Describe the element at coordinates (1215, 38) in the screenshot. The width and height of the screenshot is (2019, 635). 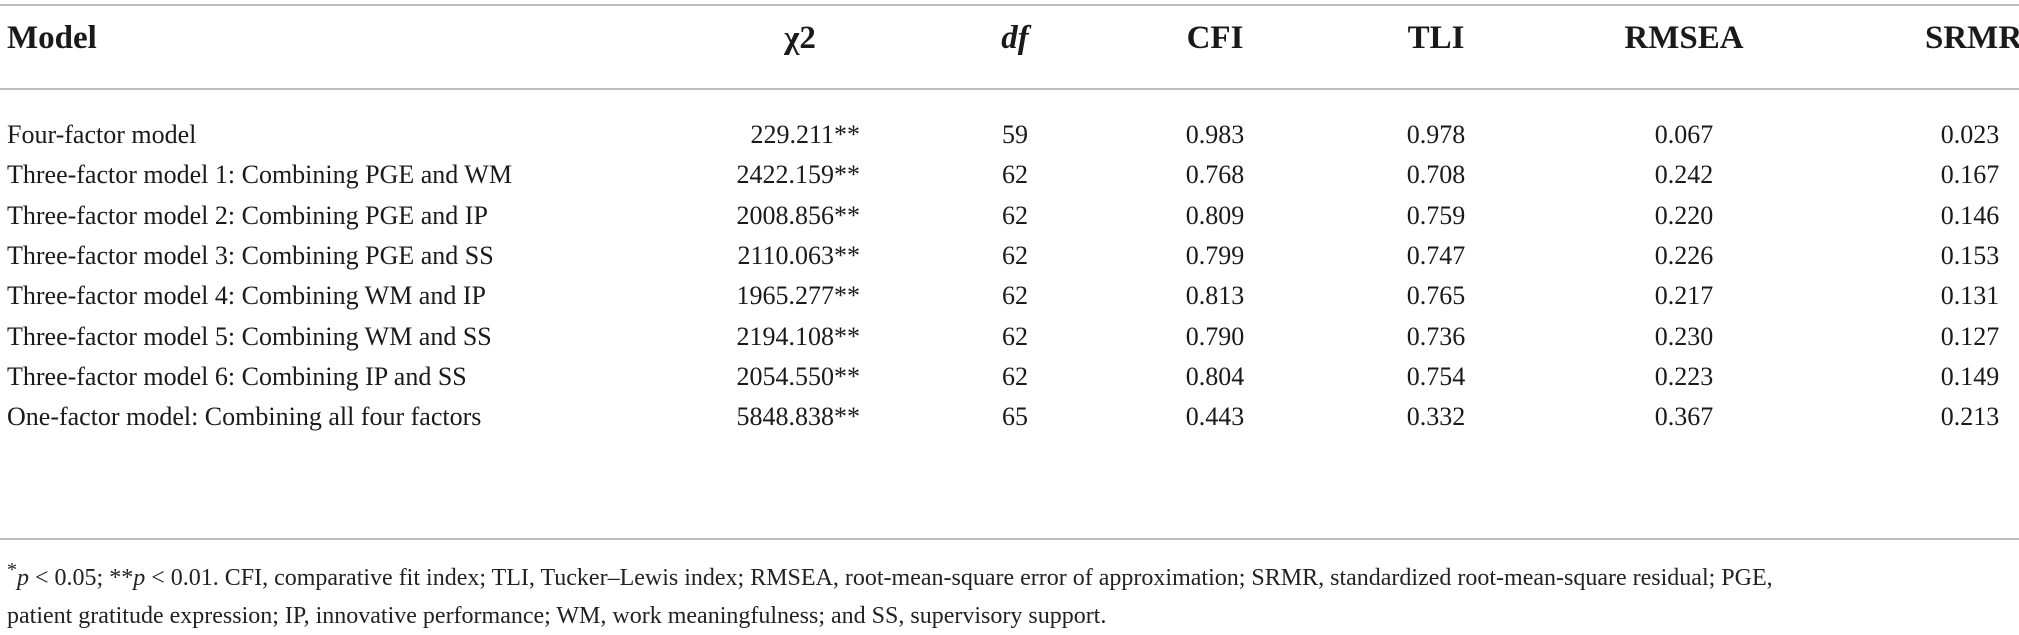
I see `header-cfi: CFI` at that location.